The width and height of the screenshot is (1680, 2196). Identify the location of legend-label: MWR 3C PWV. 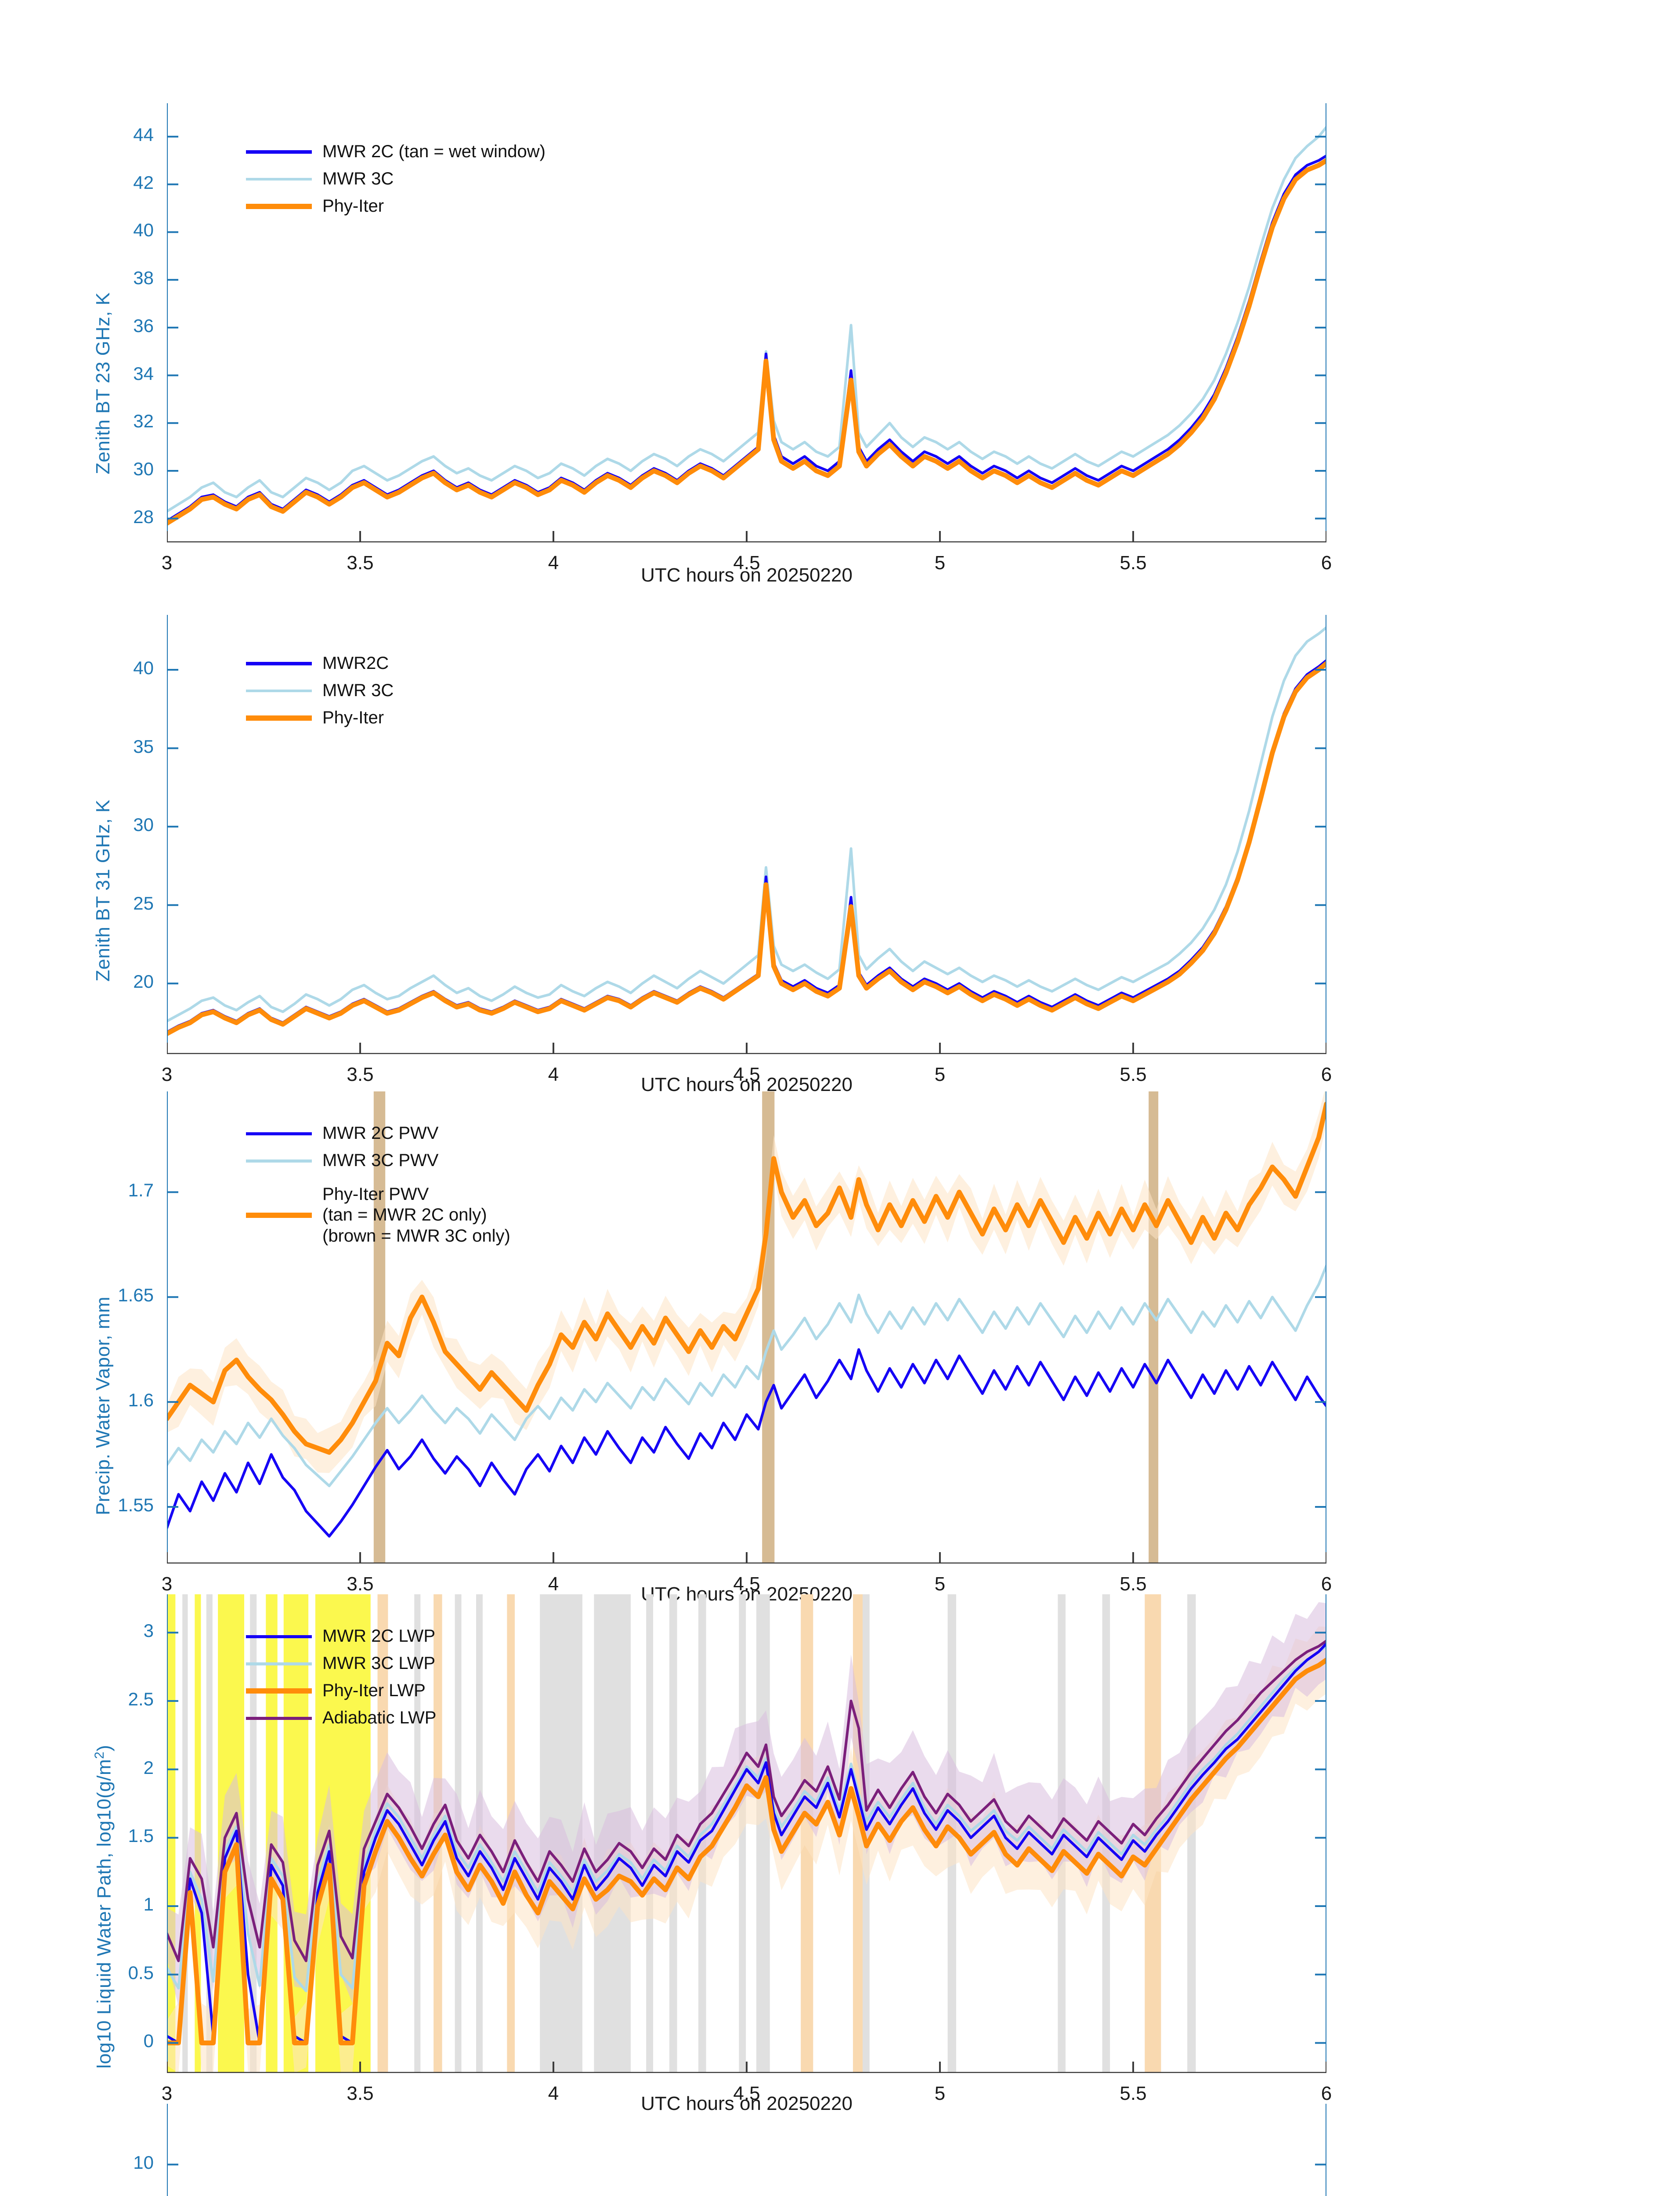
(380, 1160).